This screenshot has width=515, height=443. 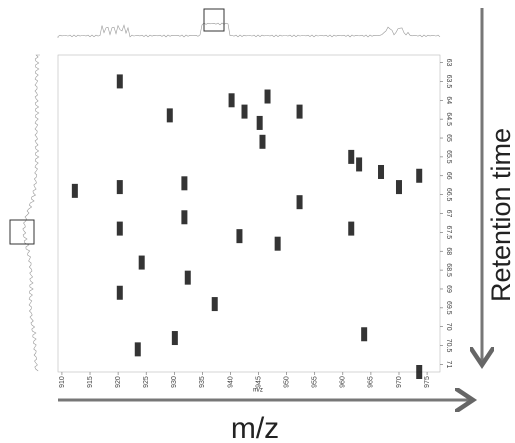 I want to click on x-tick-label: 910, so click(x=62, y=382).